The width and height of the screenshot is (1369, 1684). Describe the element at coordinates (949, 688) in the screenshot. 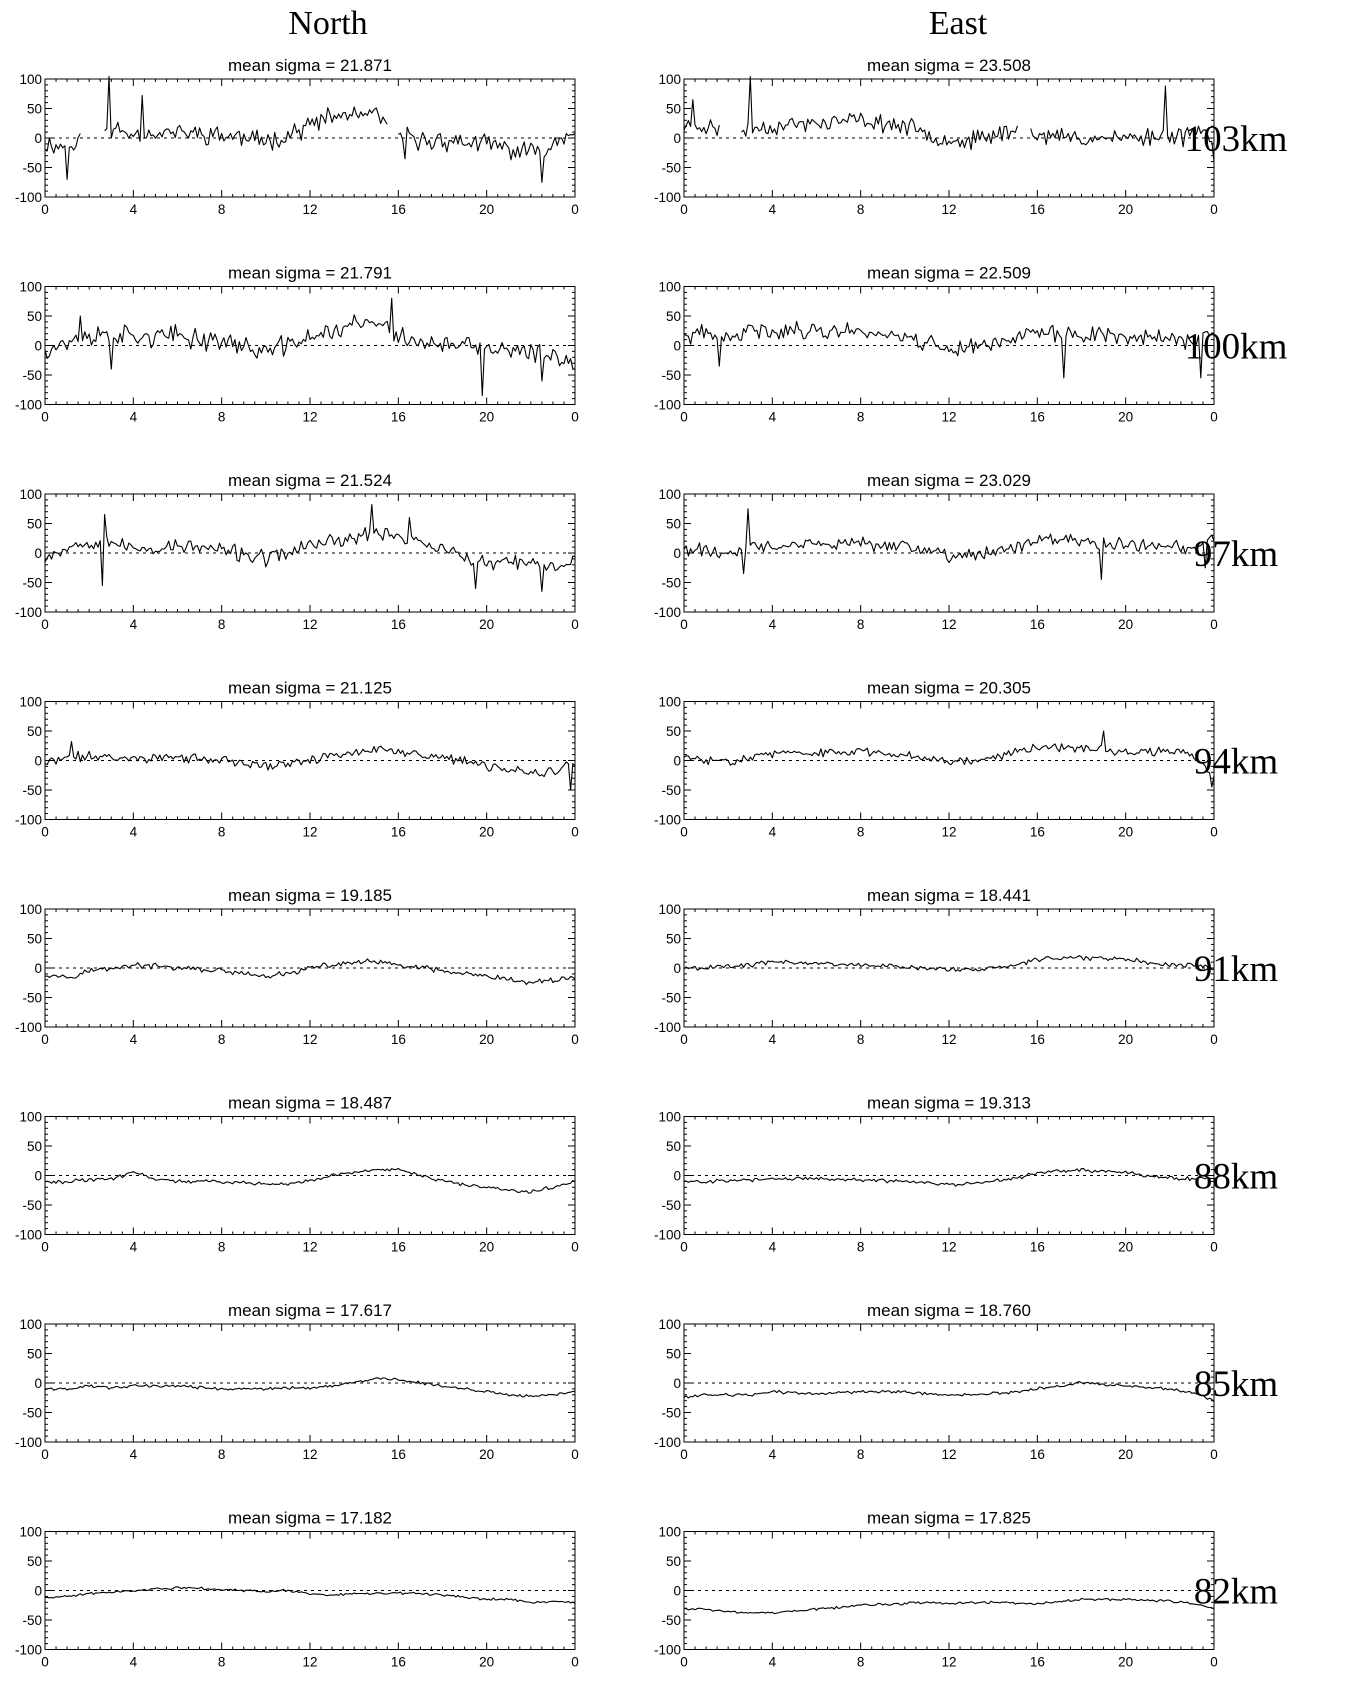

I see `panel-title: mean sigma = 20.305` at that location.